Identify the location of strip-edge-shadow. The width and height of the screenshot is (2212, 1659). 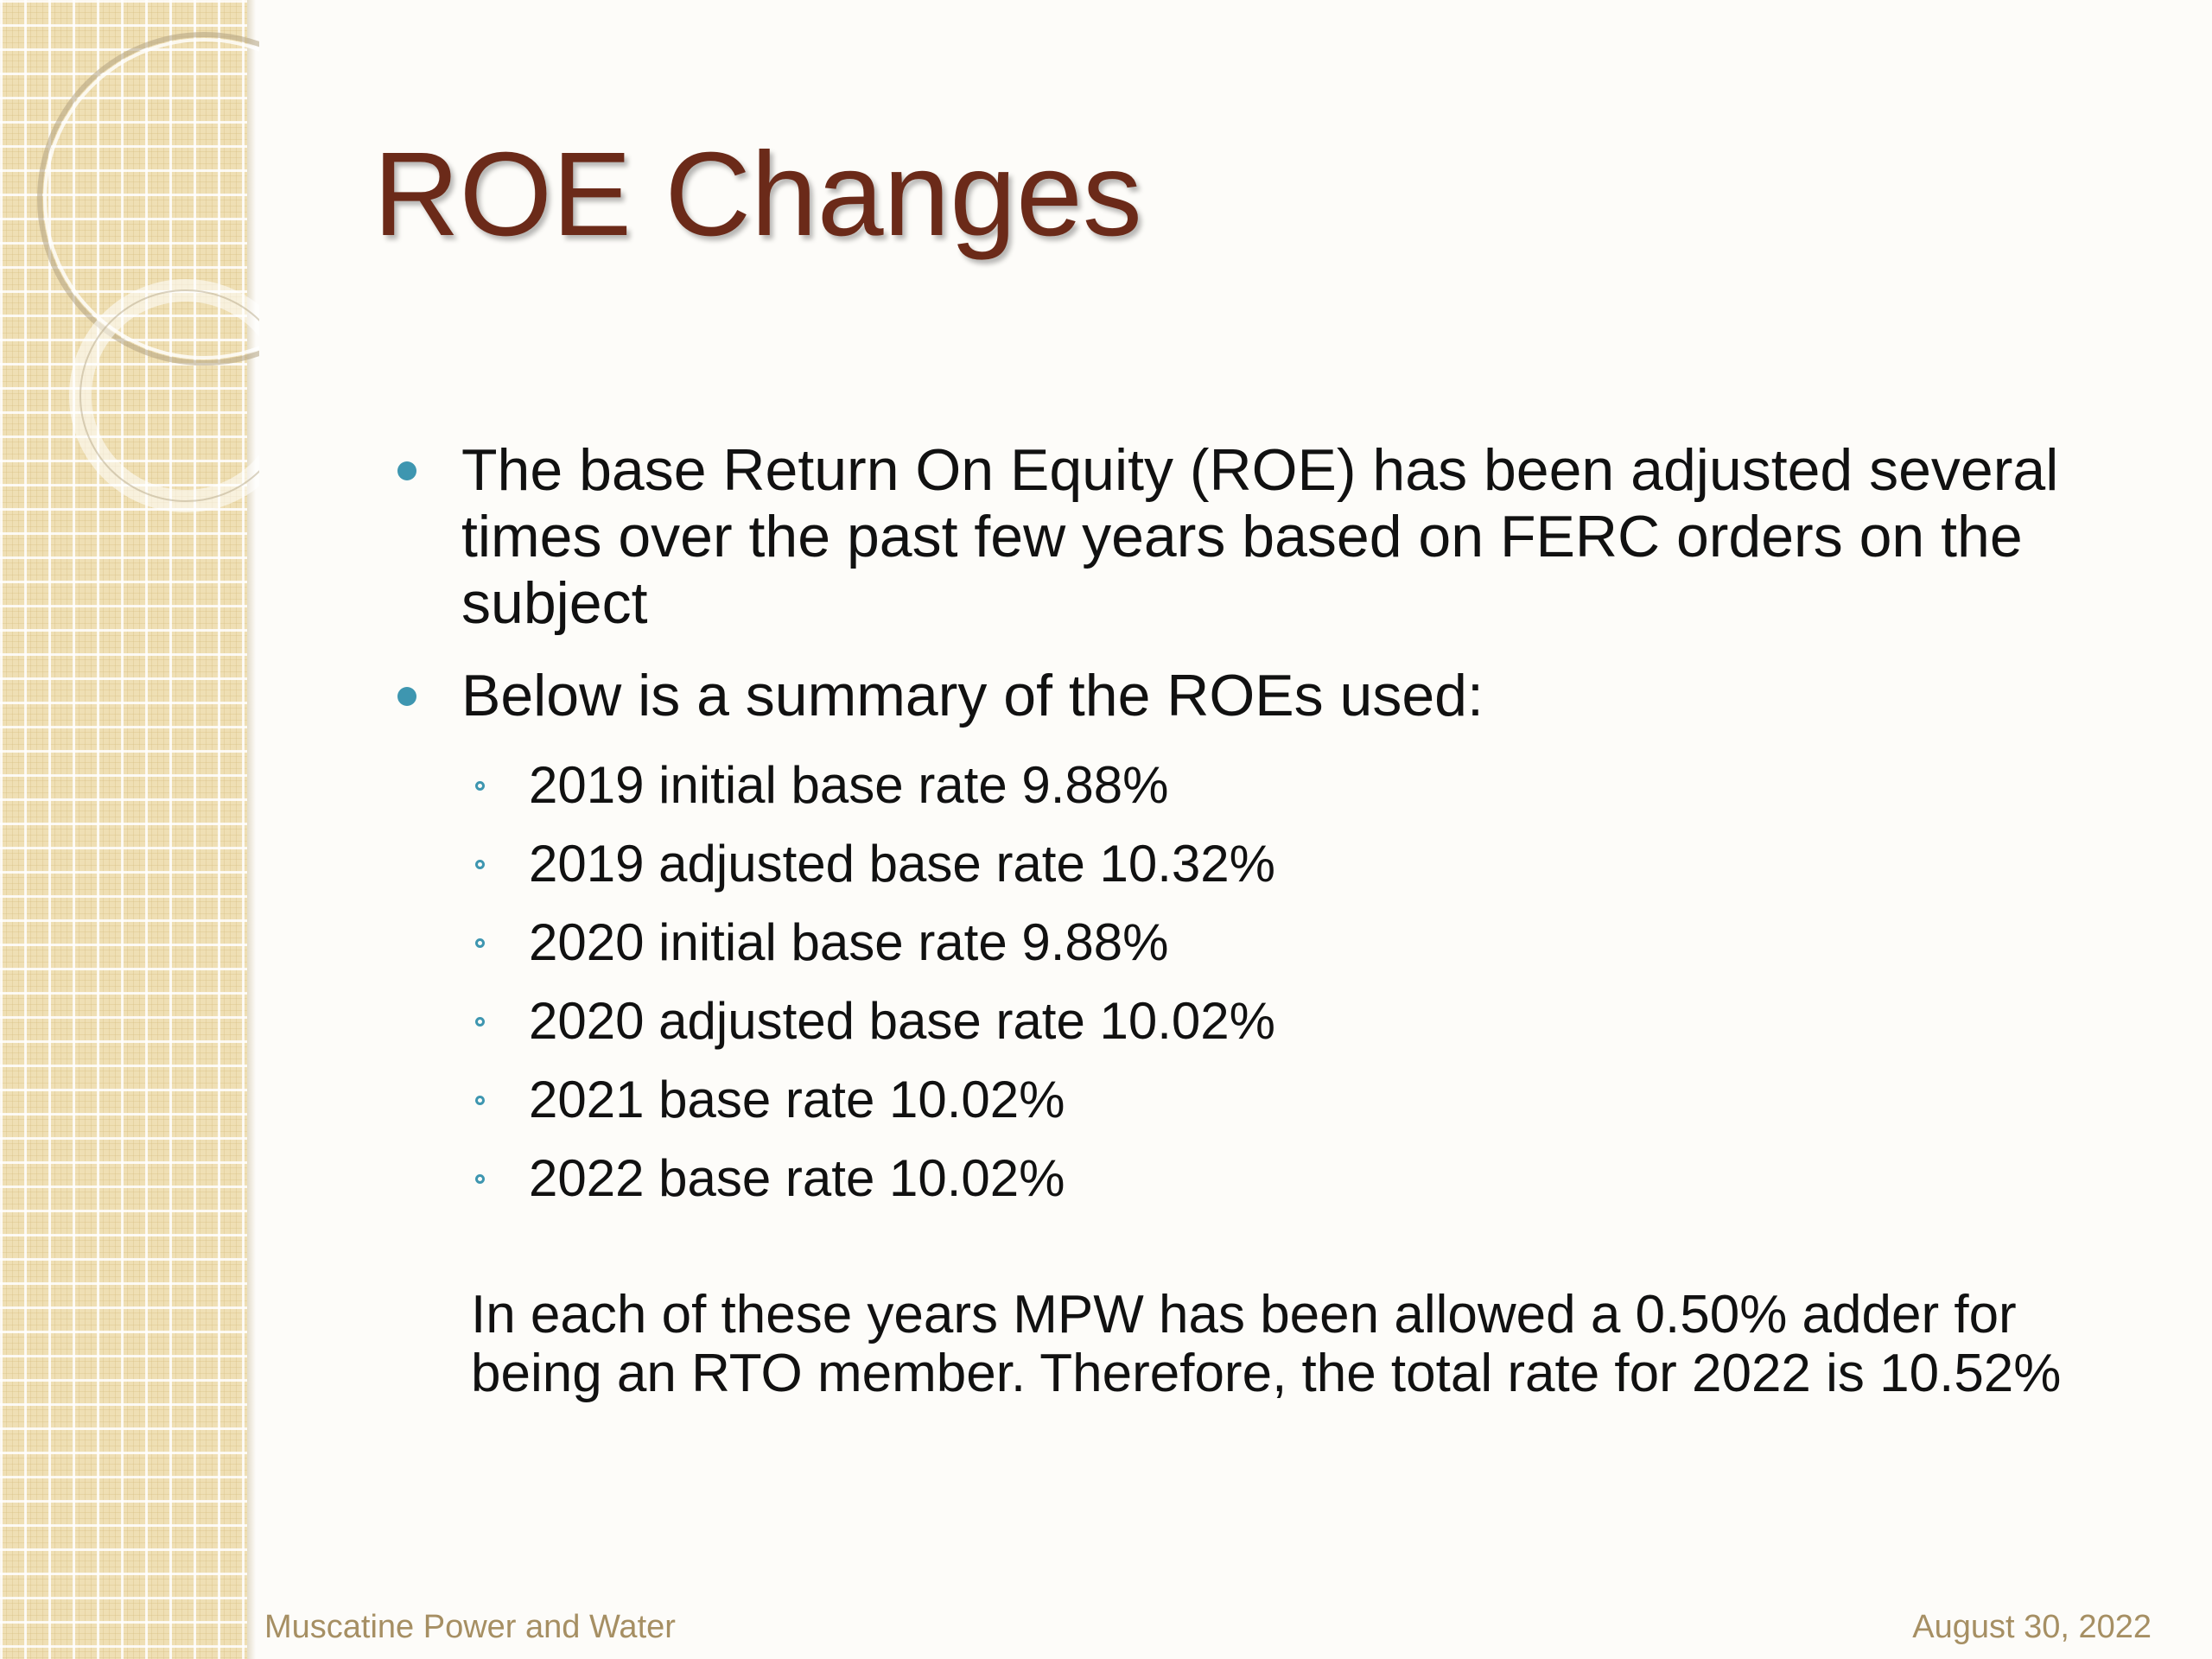
(251, 829).